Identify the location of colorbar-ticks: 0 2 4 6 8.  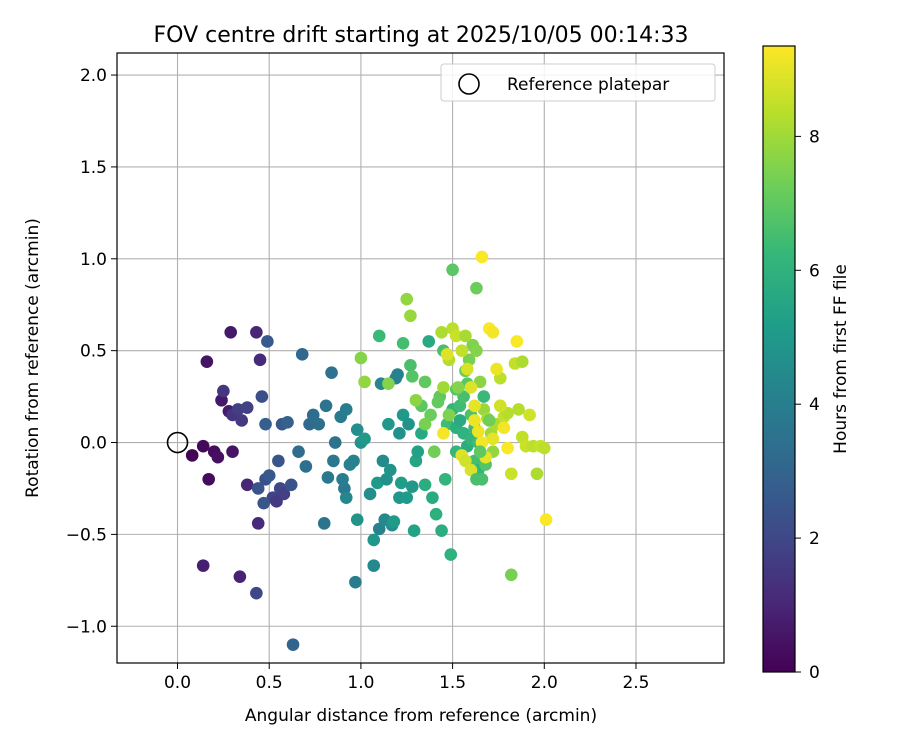
(807, 405).